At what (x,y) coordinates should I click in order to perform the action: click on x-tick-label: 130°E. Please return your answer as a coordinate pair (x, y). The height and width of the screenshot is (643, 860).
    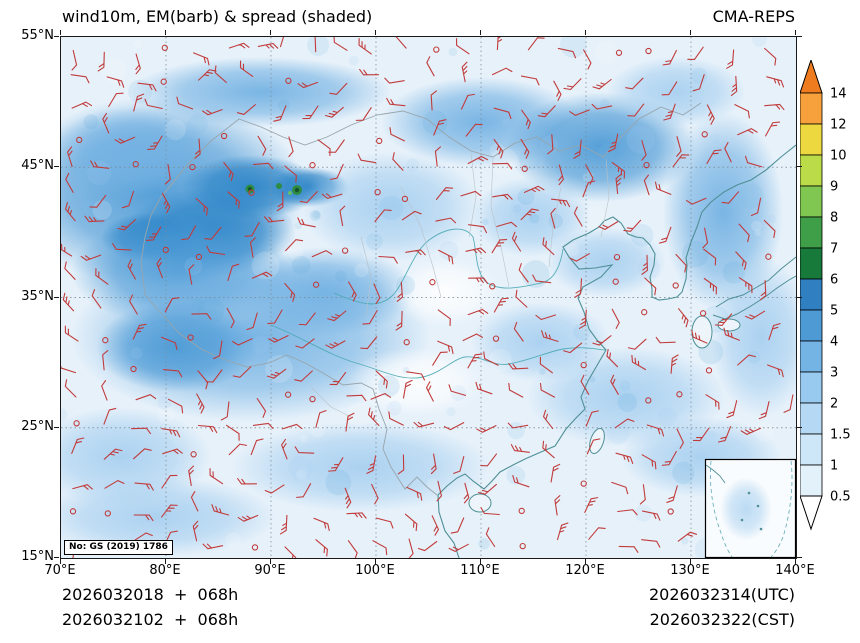
    Looking at the image, I should click on (690, 570).